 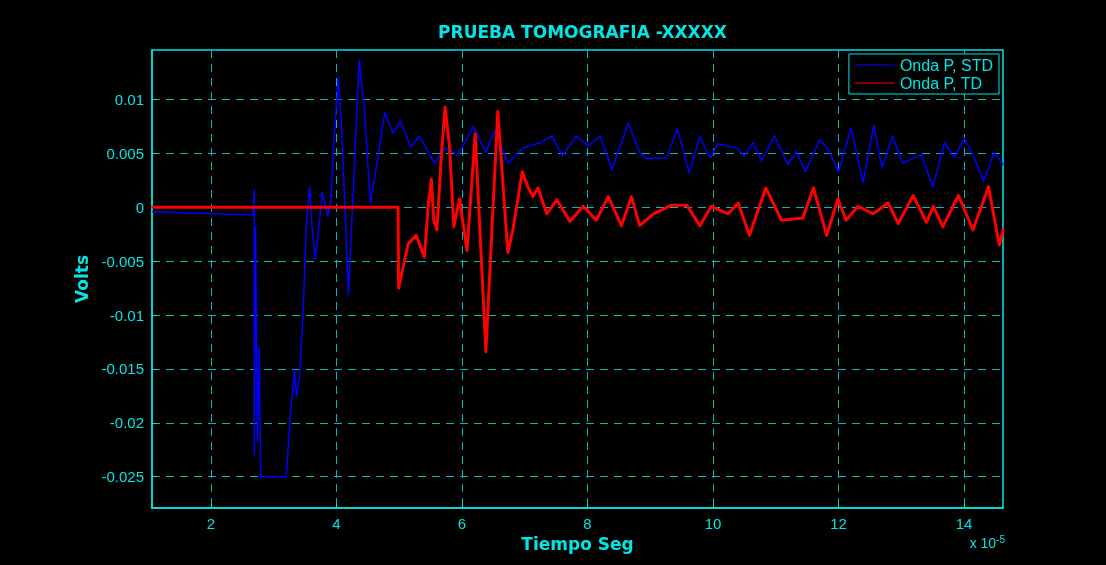 What do you see at coordinates (122, 477) in the screenshot?
I see `y-tick-label: -0.025` at bounding box center [122, 477].